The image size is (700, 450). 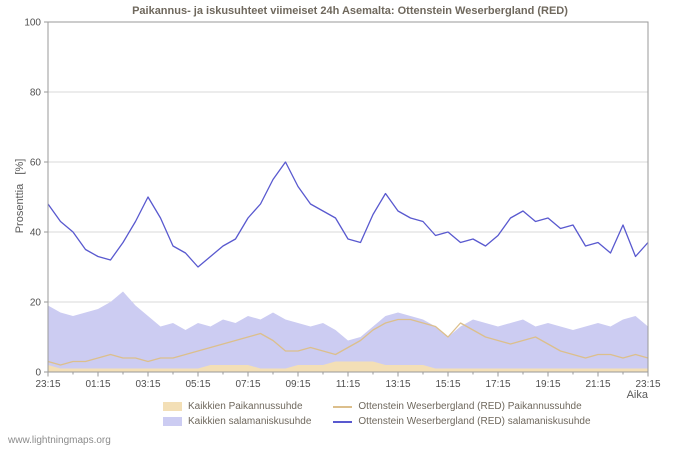 What do you see at coordinates (36, 233) in the screenshot?
I see `svg-text: 40` at bounding box center [36, 233].